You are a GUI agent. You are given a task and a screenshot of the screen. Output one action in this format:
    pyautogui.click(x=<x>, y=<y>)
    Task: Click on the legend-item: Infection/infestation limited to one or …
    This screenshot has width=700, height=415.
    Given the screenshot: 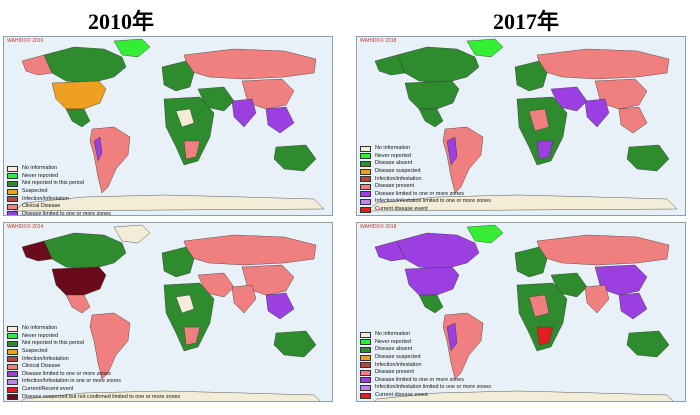 What is the action you would take?
    pyautogui.click(x=425, y=202)
    